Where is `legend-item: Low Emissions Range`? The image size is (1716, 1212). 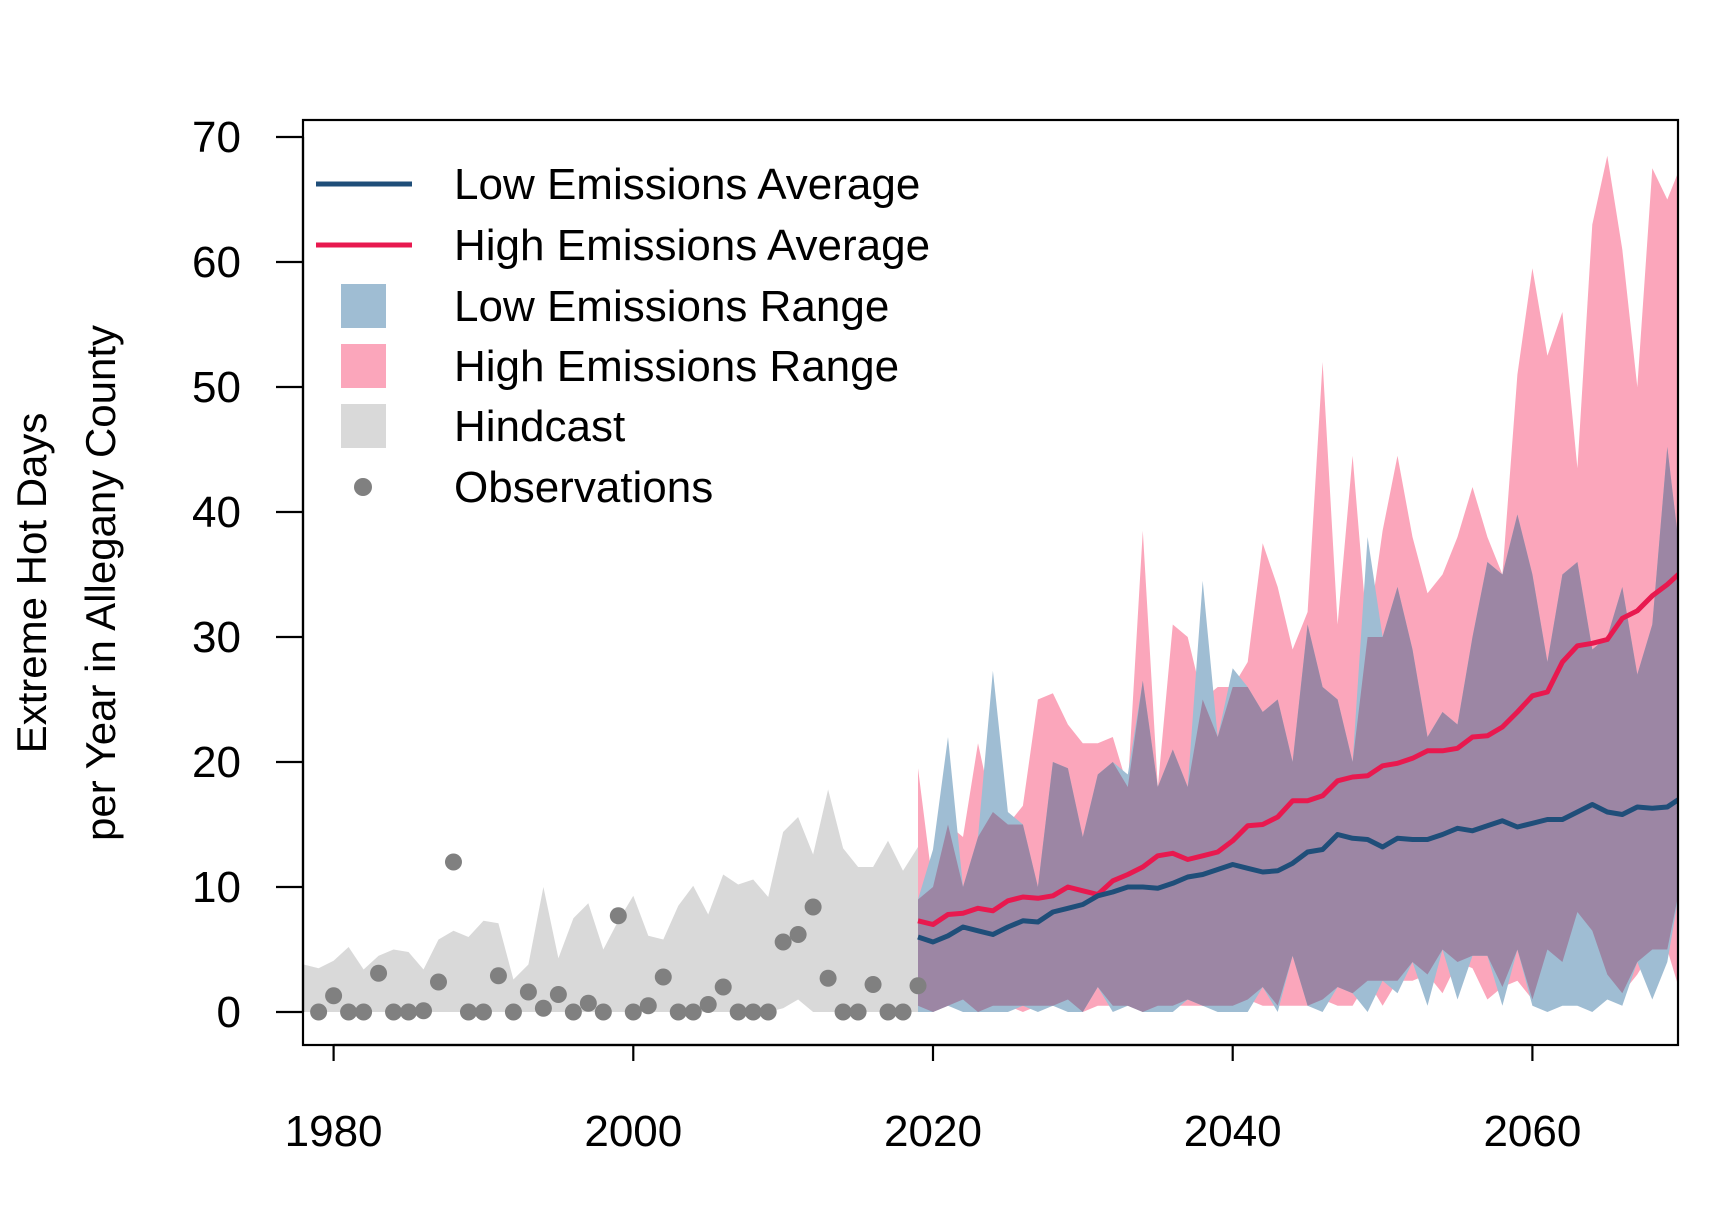
legend-item: Low Emissions Range is located at coordinates (615, 306).